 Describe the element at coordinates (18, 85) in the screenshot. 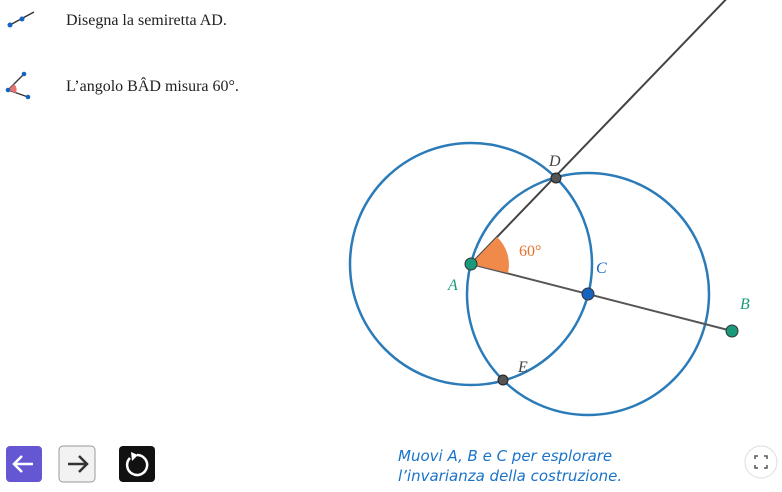

I see `angle-icon` at that location.